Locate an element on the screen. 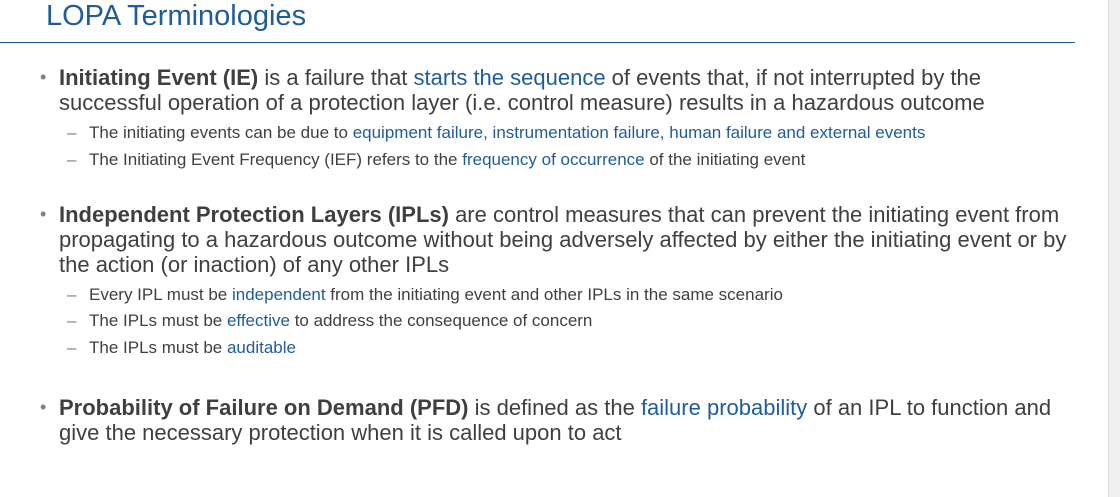 The height and width of the screenshot is (497, 1120). highlight-text: independent is located at coordinates (278, 294).